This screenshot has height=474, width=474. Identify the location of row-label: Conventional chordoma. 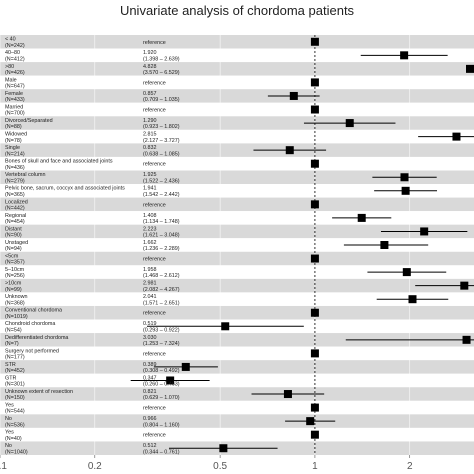
(33, 311).